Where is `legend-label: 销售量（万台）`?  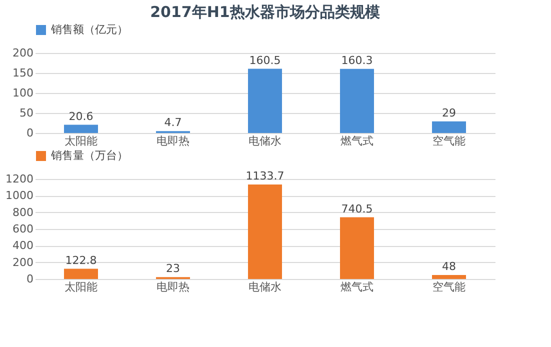 legend-label: 销售量（万台） is located at coordinates (89, 155).